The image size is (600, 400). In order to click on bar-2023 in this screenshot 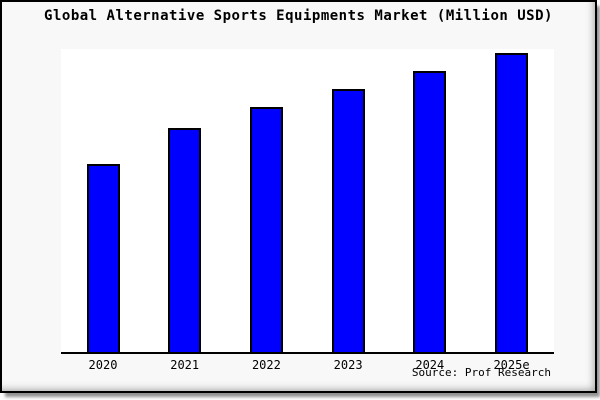, I will do `click(348, 221)`.